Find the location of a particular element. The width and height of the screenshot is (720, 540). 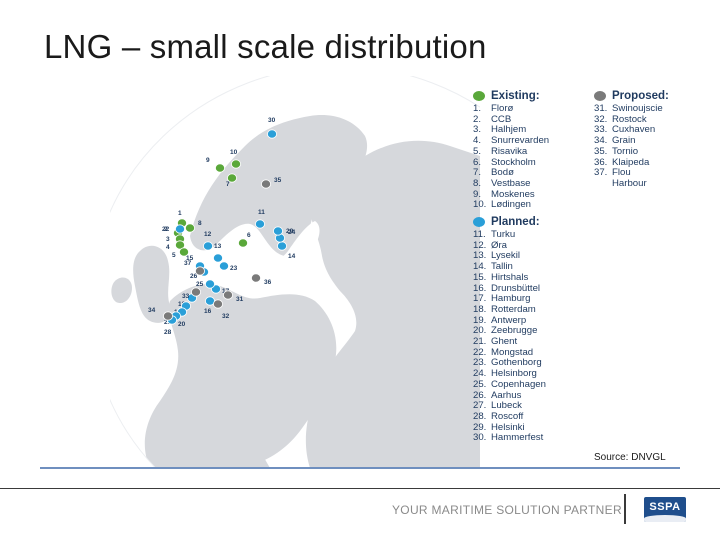

legend-item: 27. Lubeck is located at coordinates (511, 406).